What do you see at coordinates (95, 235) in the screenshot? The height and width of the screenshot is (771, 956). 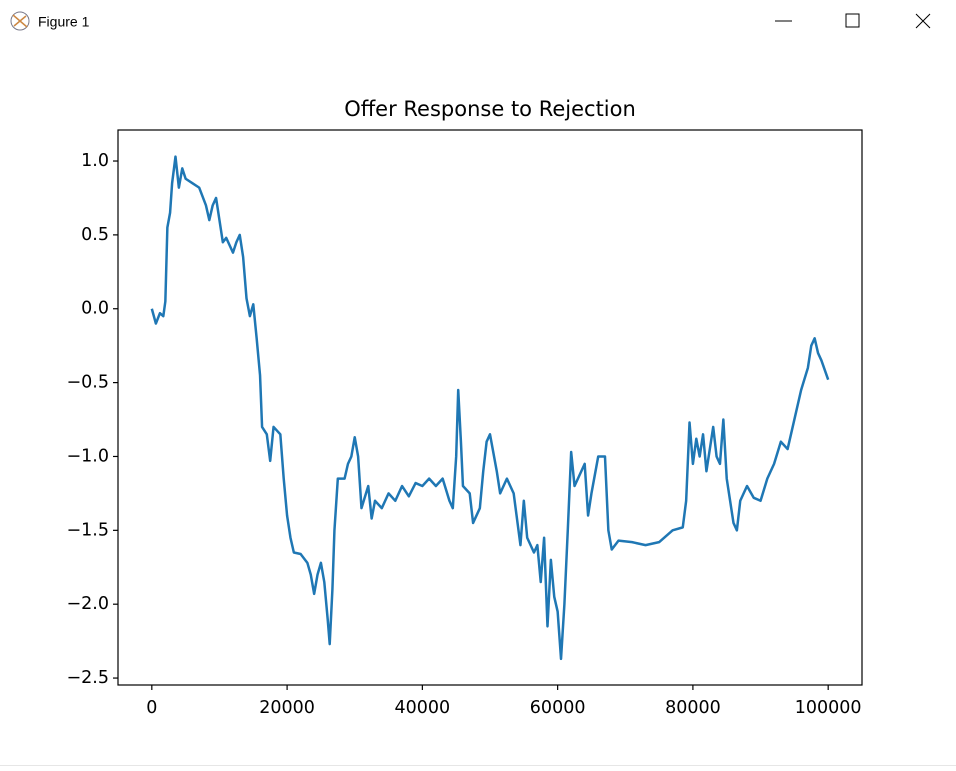 I see `y-tick-label: 0.5` at bounding box center [95, 235].